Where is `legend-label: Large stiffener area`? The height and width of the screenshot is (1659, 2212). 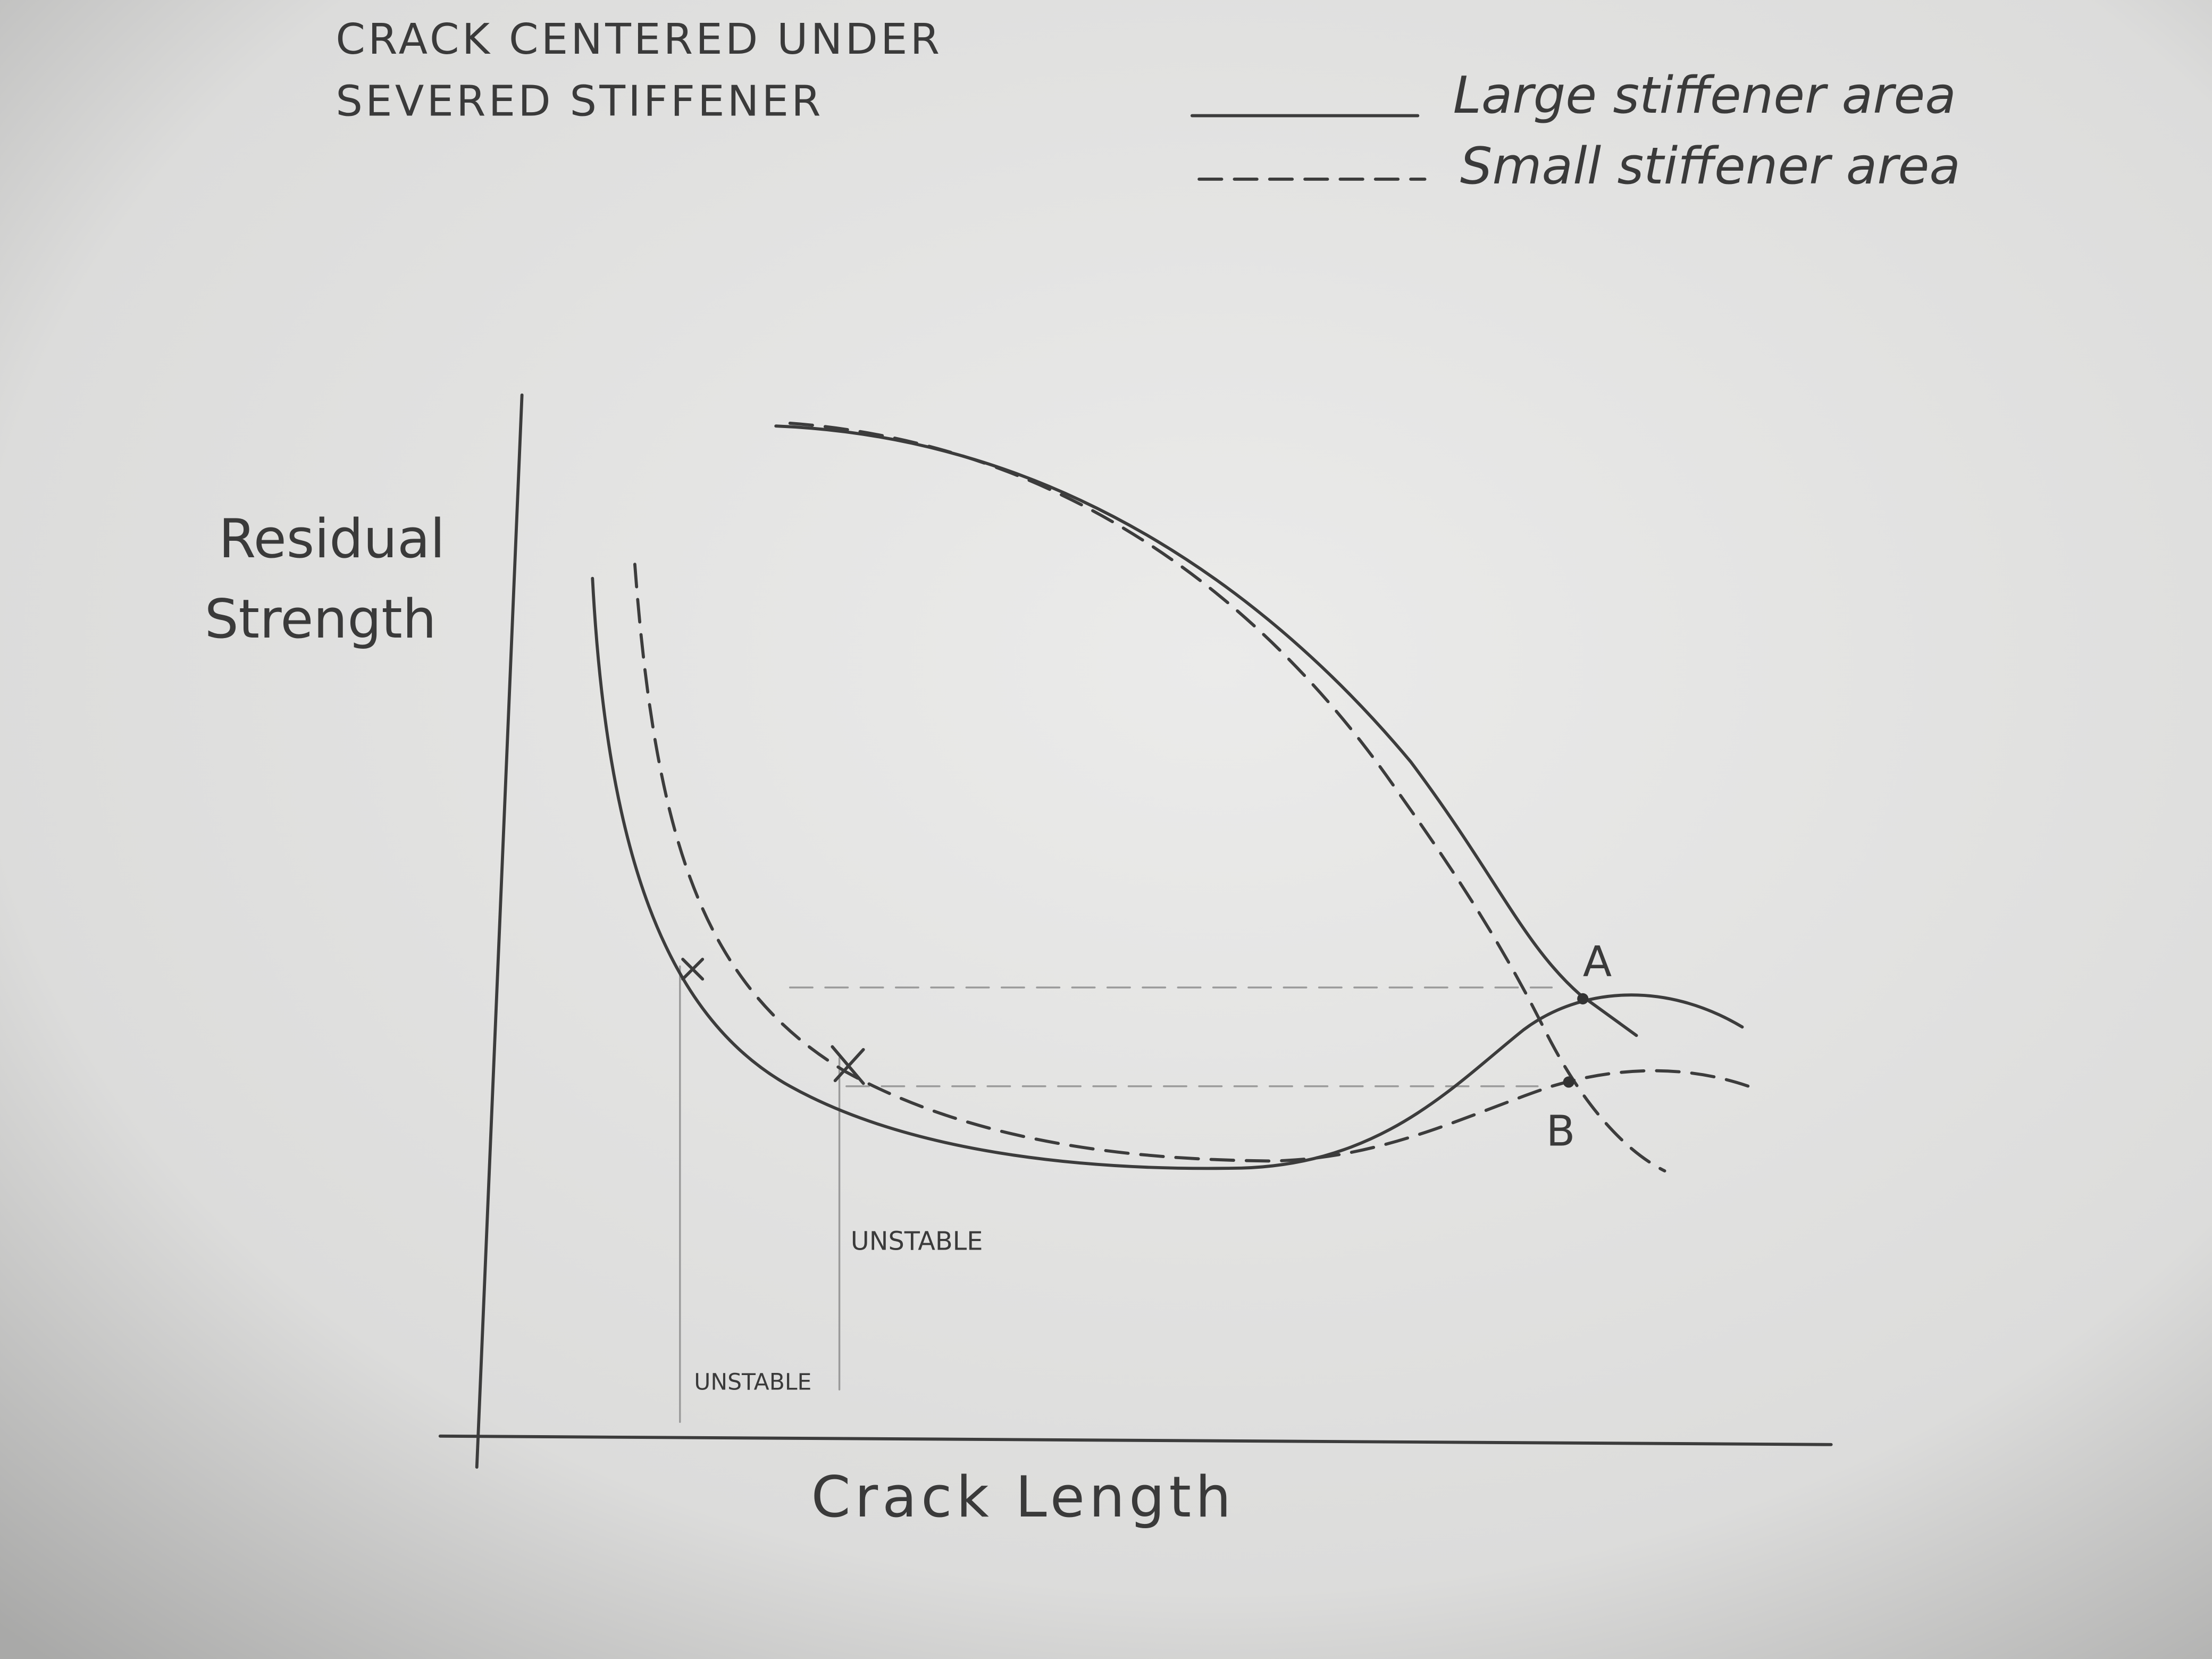 legend-label: Large stiffener area is located at coordinates (1704, 95).